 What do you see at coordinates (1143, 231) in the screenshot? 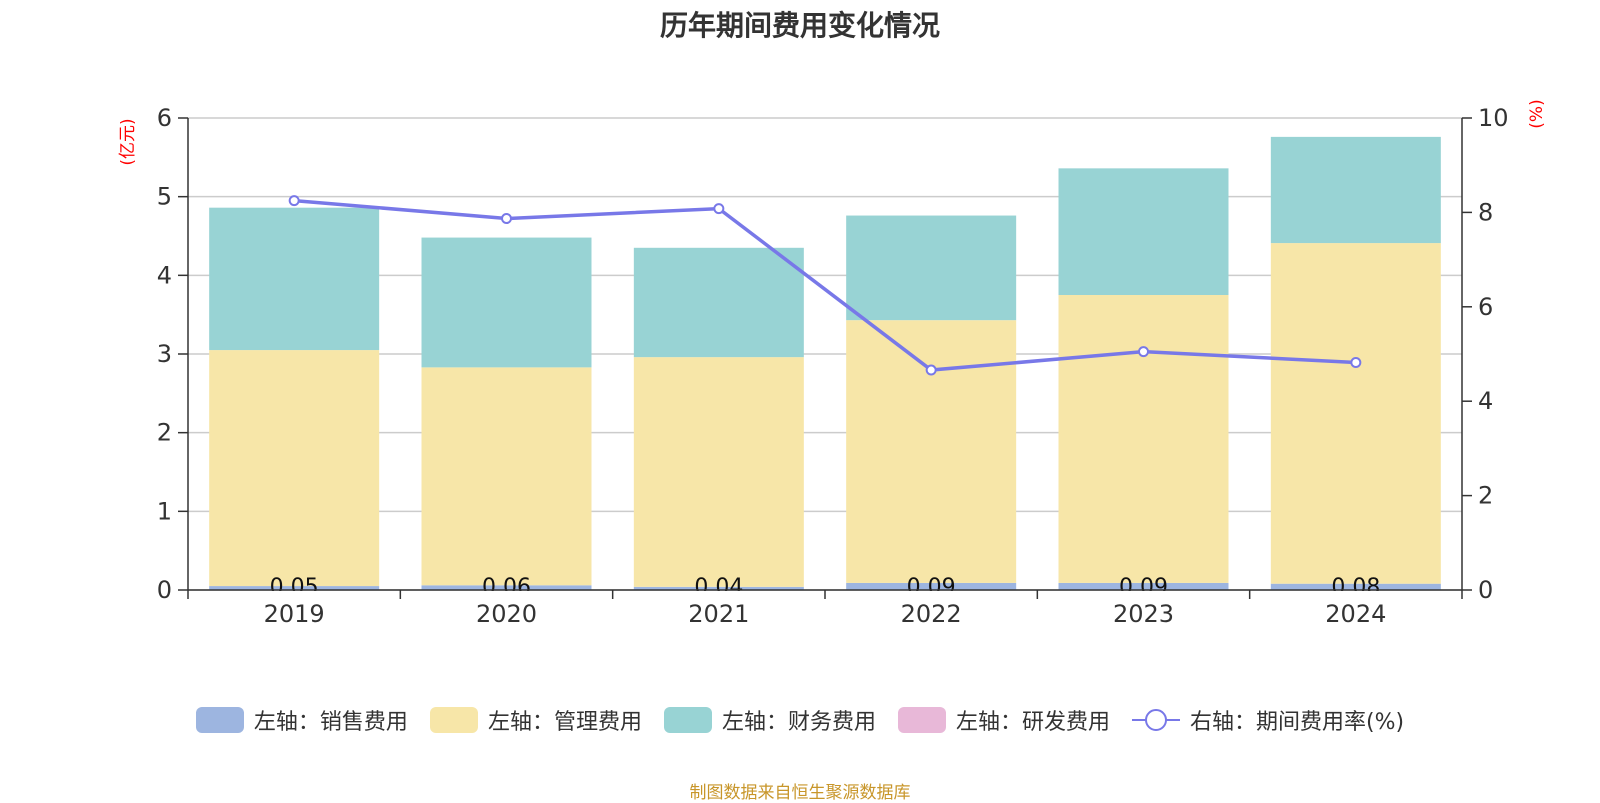
I see `bar-finance-2023` at bounding box center [1143, 231].